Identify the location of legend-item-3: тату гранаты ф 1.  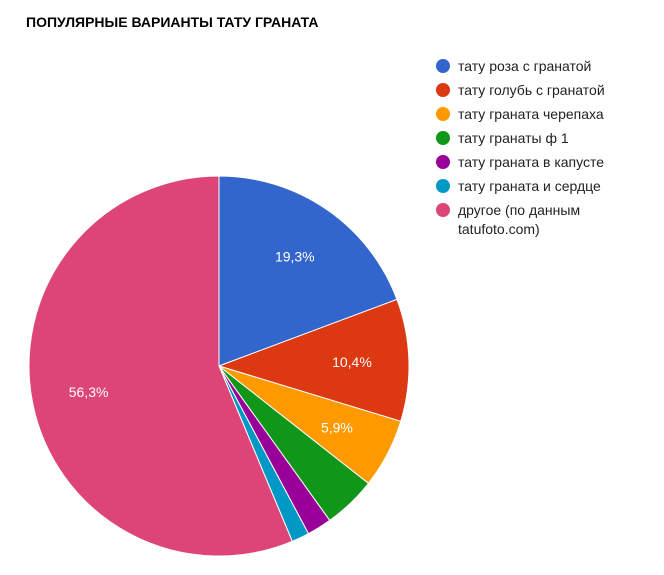
(546, 138).